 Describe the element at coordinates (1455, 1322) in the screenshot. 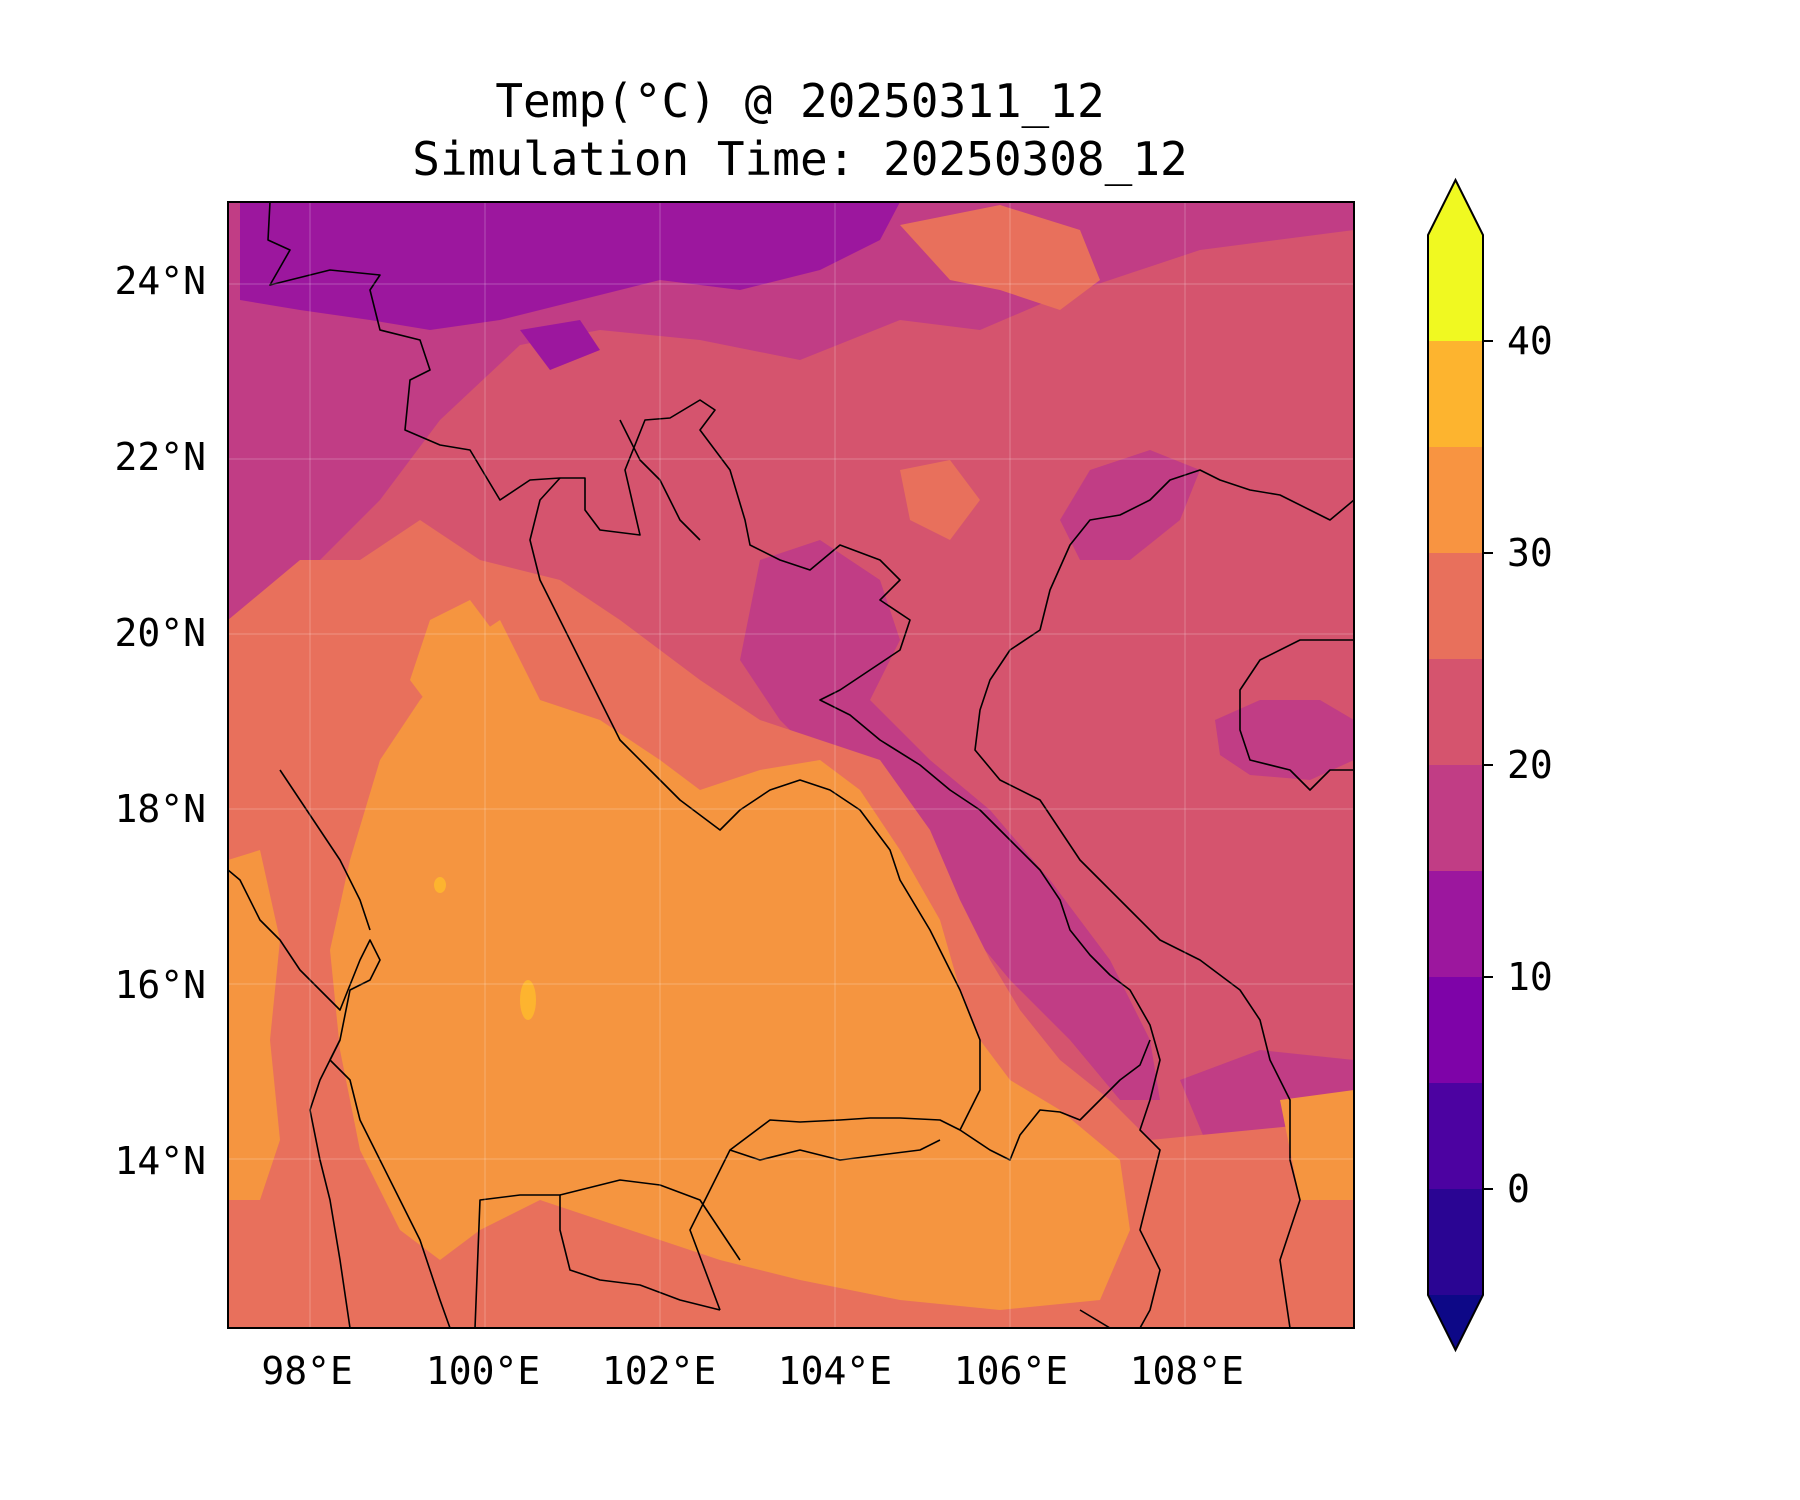

I see `colorbar-extend-min` at that location.